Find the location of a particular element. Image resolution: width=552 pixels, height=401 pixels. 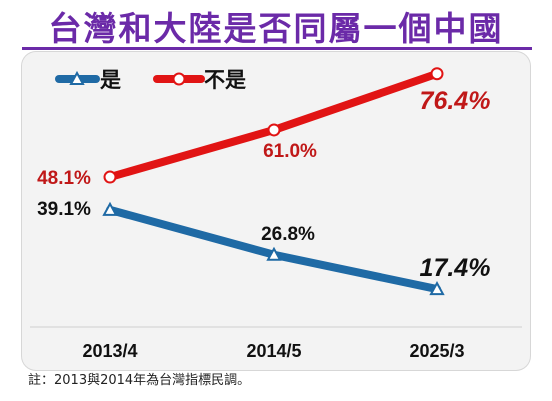

data-label: 61.0% is located at coordinates (290, 151).